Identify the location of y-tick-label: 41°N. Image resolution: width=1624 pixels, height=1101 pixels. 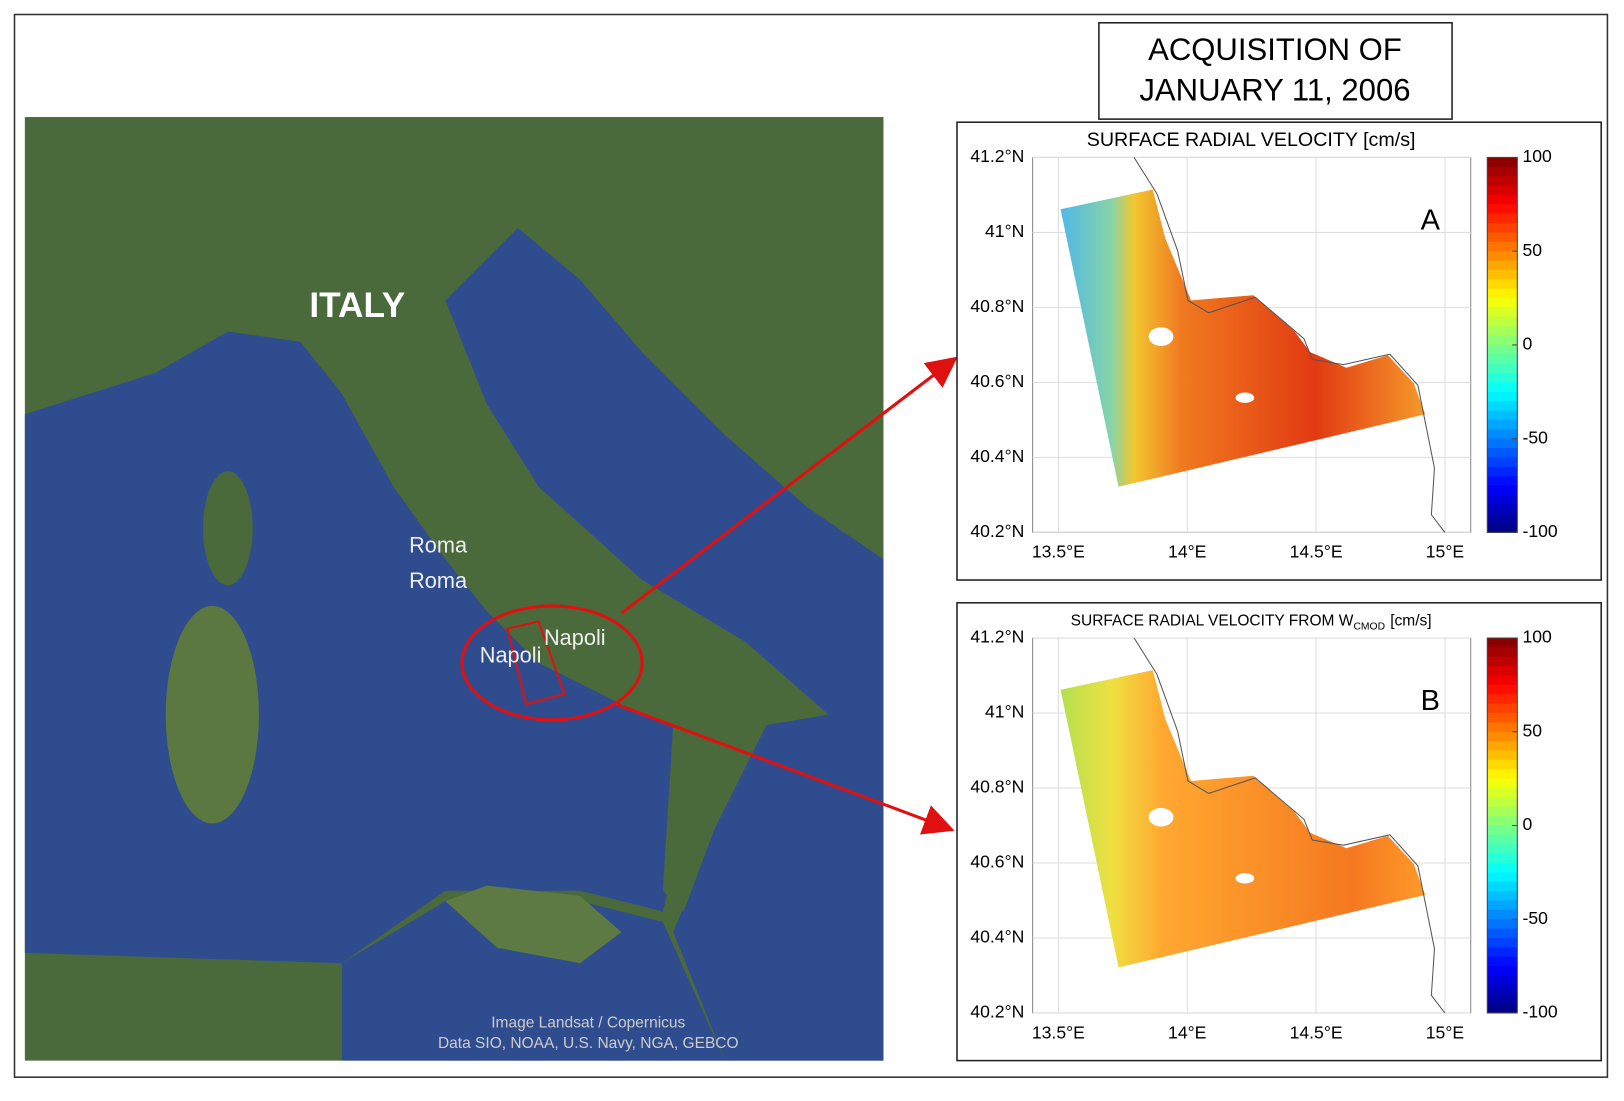
(1004, 712).